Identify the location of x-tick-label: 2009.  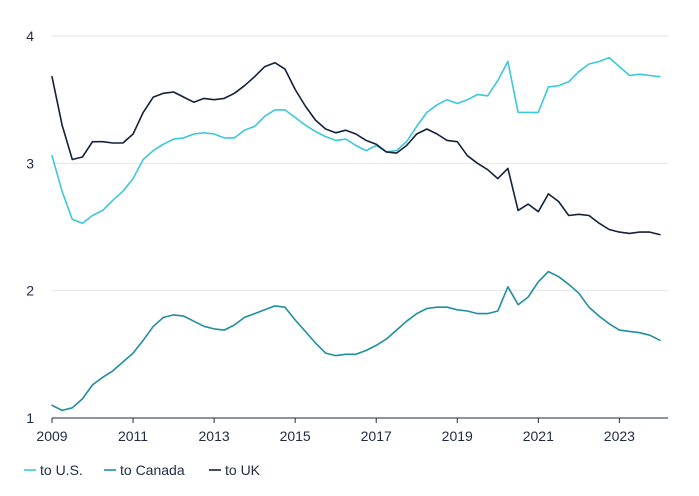
(51, 436).